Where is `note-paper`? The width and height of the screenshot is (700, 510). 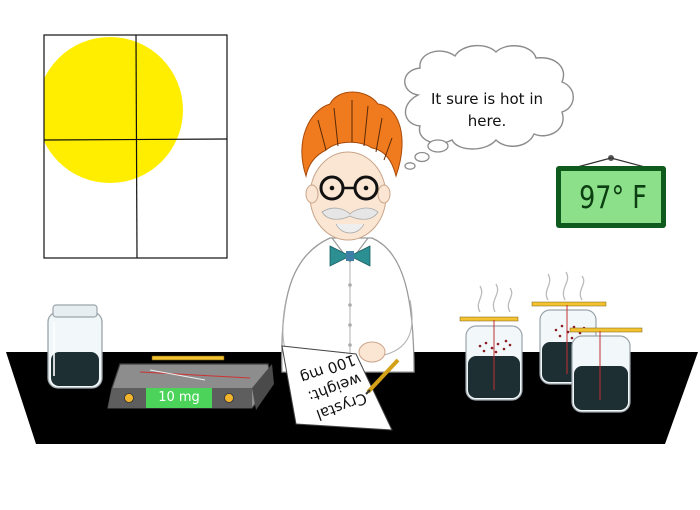
note-paper is located at coordinates (340, 388).